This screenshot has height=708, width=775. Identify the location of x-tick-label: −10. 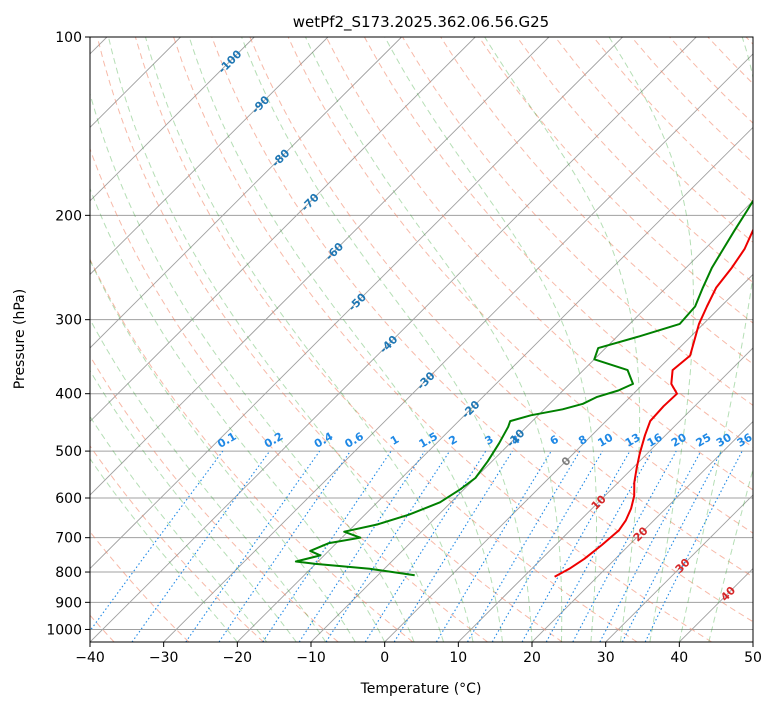
(311, 658).